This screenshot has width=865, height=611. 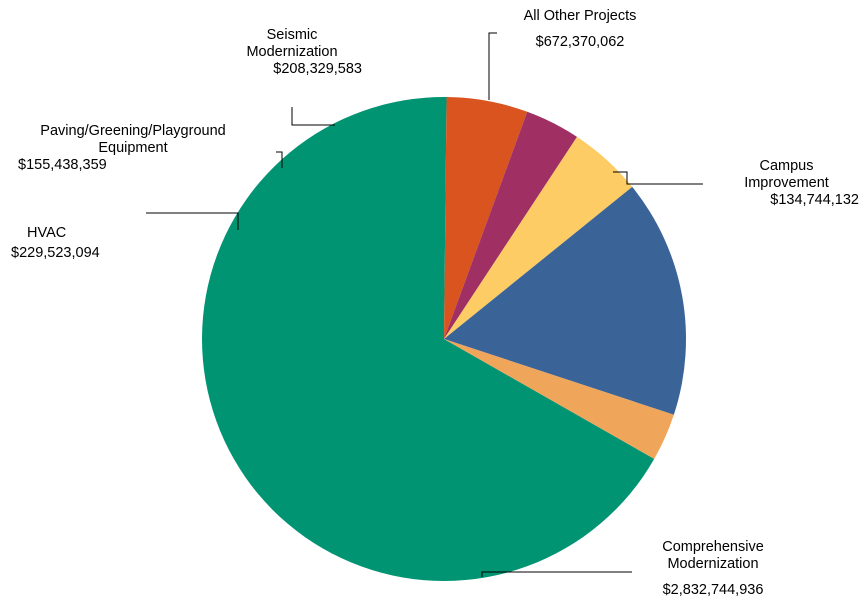 I want to click on leader-line-hvac, so click(x=192, y=221).